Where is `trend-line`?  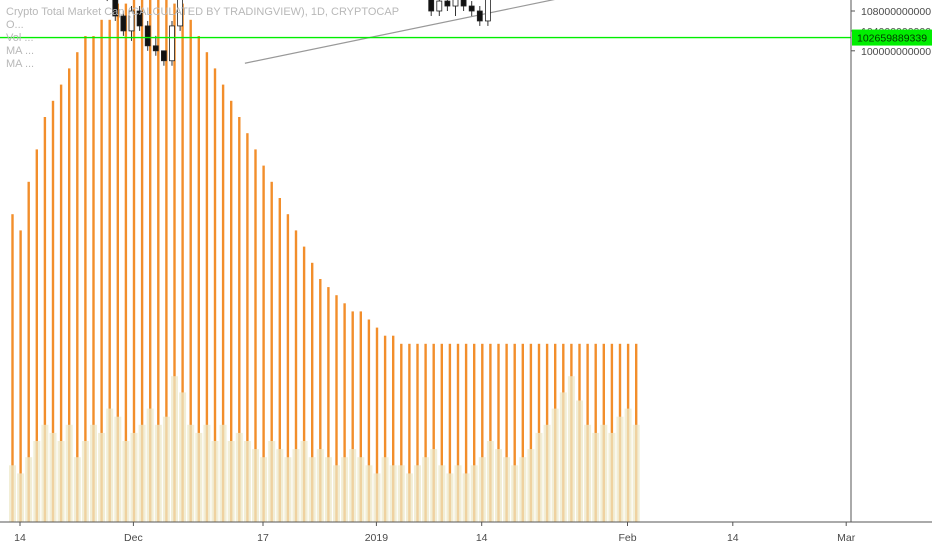 trend-line is located at coordinates (399, 32).